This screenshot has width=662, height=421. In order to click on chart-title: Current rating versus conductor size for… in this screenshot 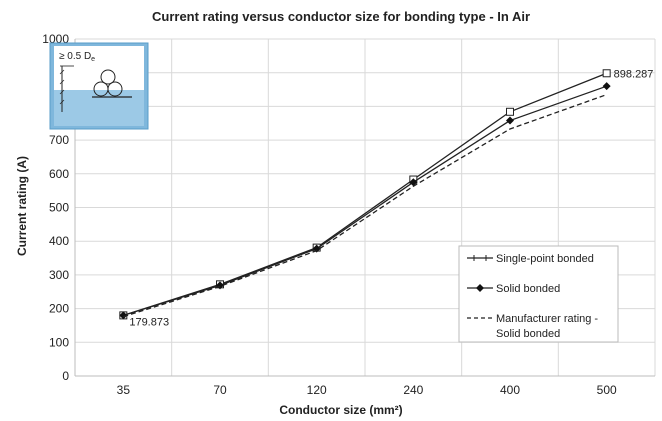, I will do `click(341, 16)`.